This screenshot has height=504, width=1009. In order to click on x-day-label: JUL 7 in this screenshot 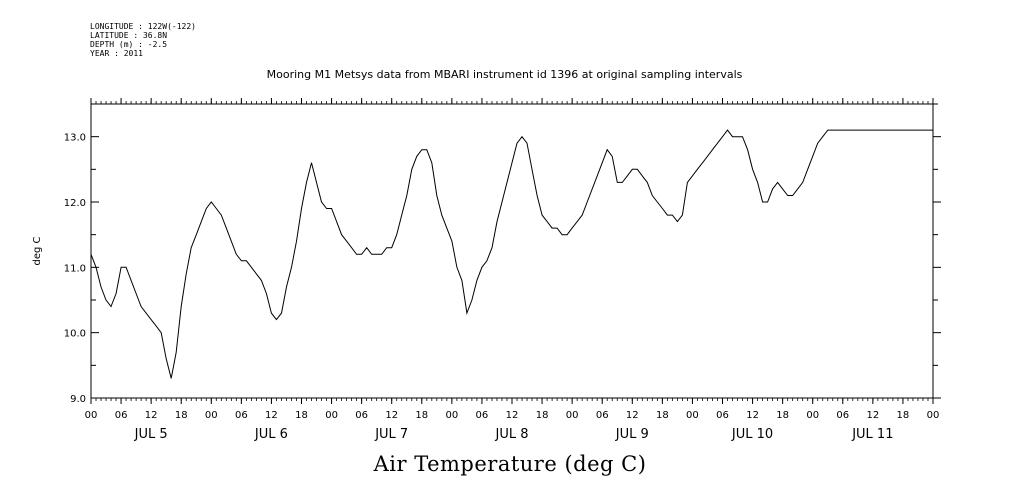, I will do `click(391, 434)`.